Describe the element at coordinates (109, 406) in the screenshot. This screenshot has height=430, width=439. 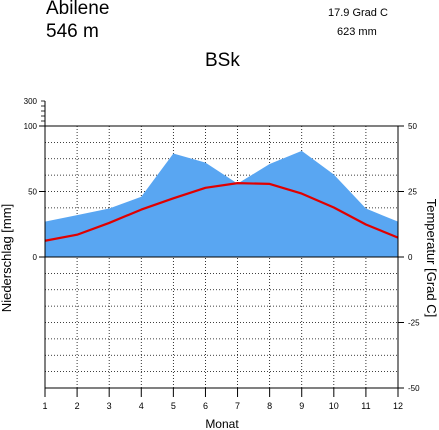
I see `x-tick-label: 3` at that location.